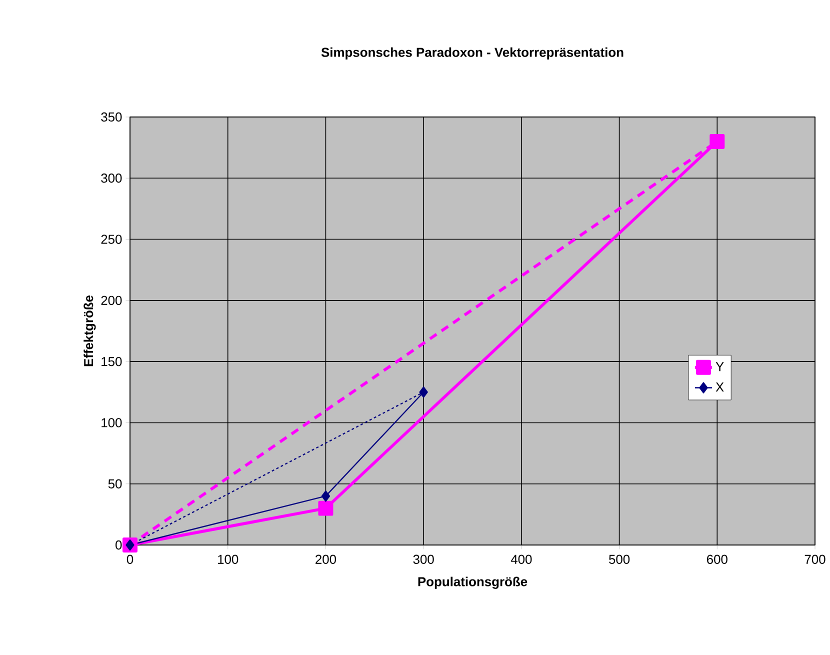 This screenshot has width=830, height=655. Describe the element at coordinates (720, 387) in the screenshot. I see `legend-label: X` at that location.